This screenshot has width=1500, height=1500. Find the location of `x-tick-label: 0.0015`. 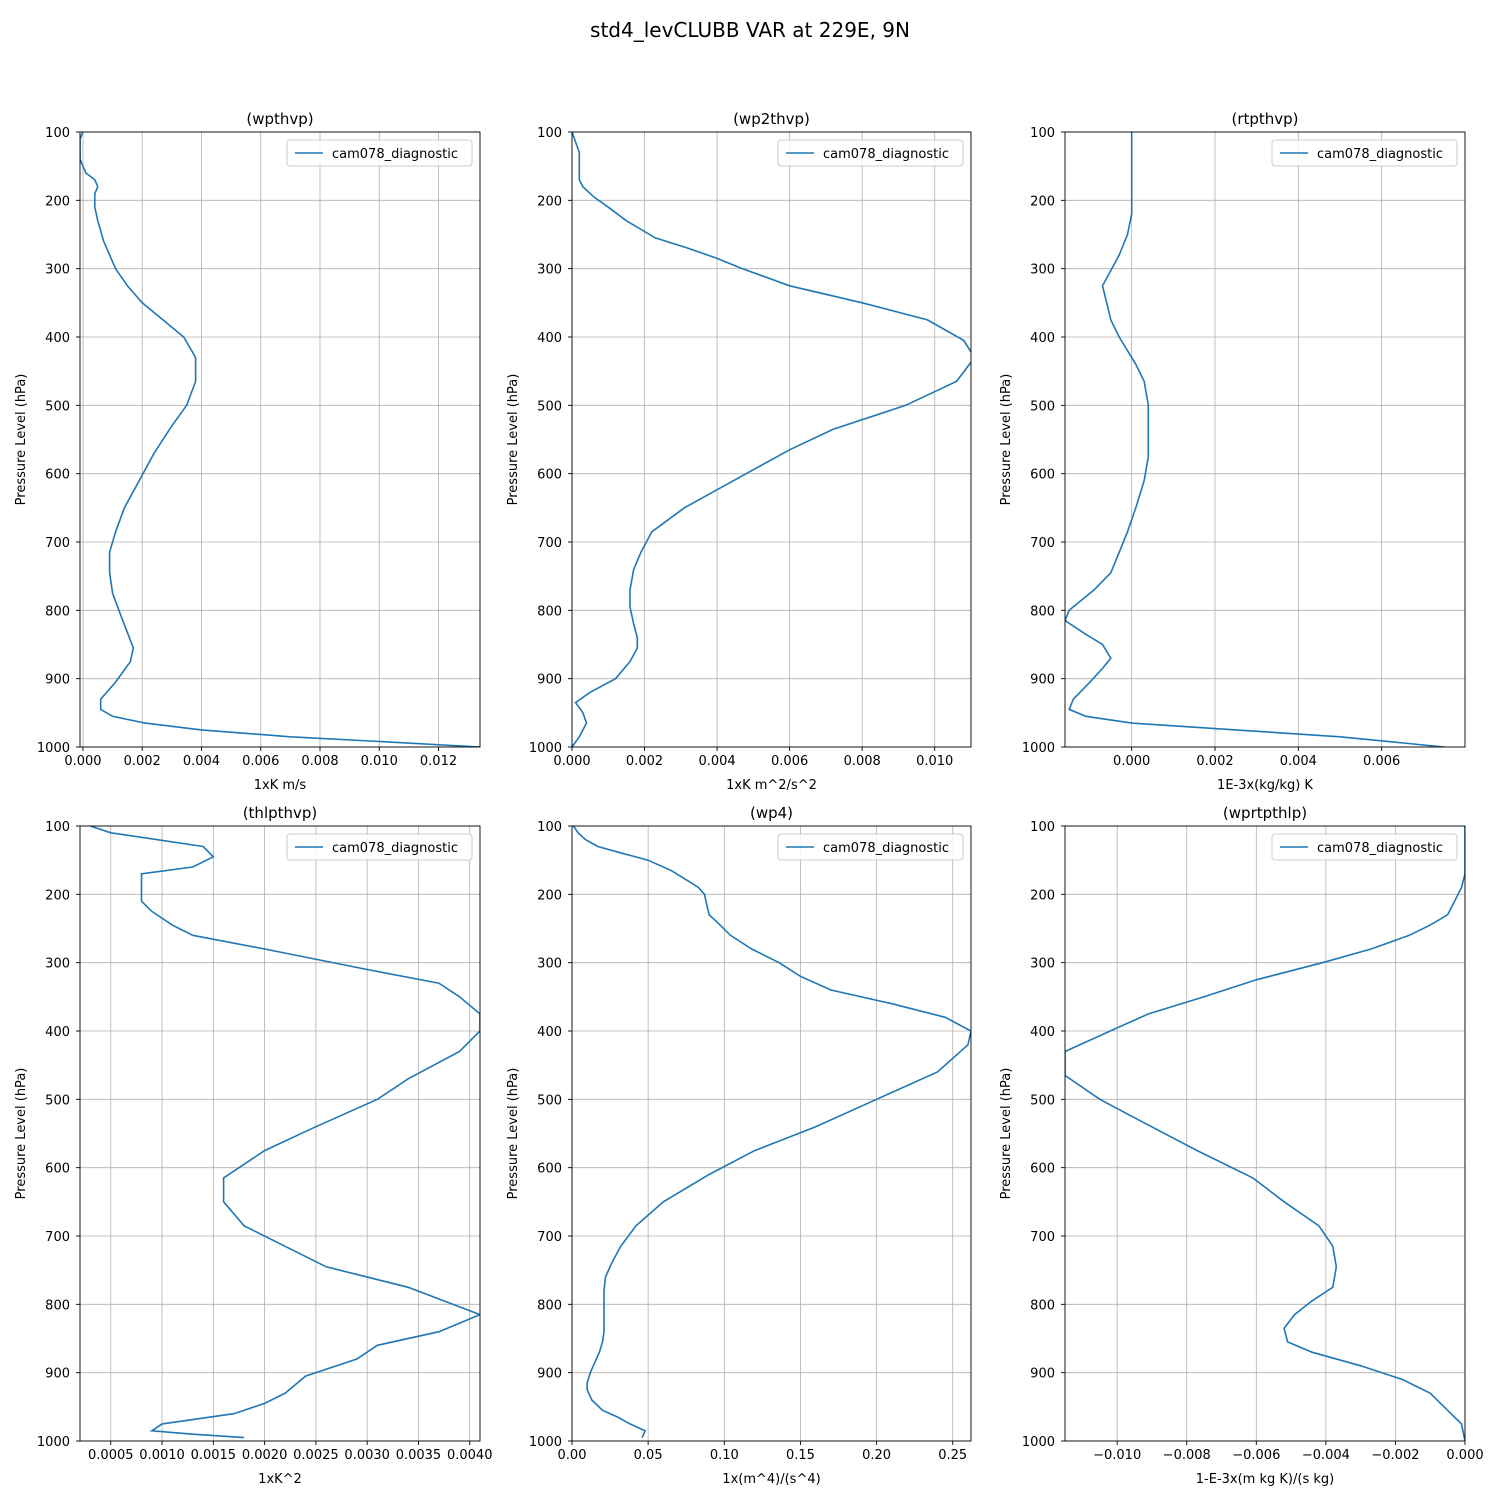

x-tick-label: 0.0015 is located at coordinates (214, 1455).